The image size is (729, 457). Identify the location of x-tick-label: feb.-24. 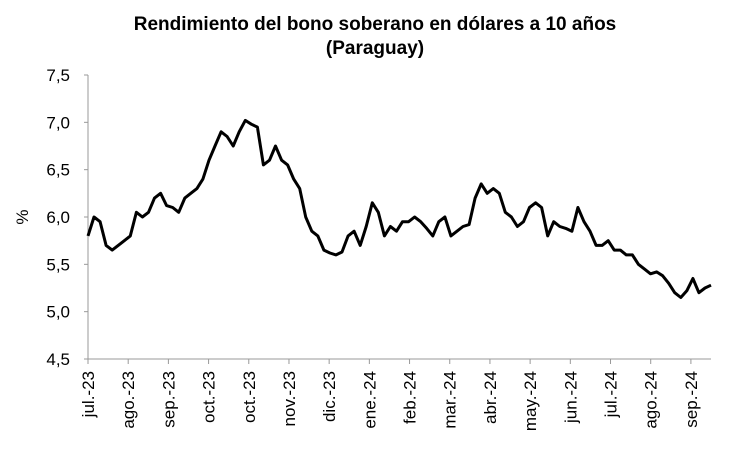
(410, 397).